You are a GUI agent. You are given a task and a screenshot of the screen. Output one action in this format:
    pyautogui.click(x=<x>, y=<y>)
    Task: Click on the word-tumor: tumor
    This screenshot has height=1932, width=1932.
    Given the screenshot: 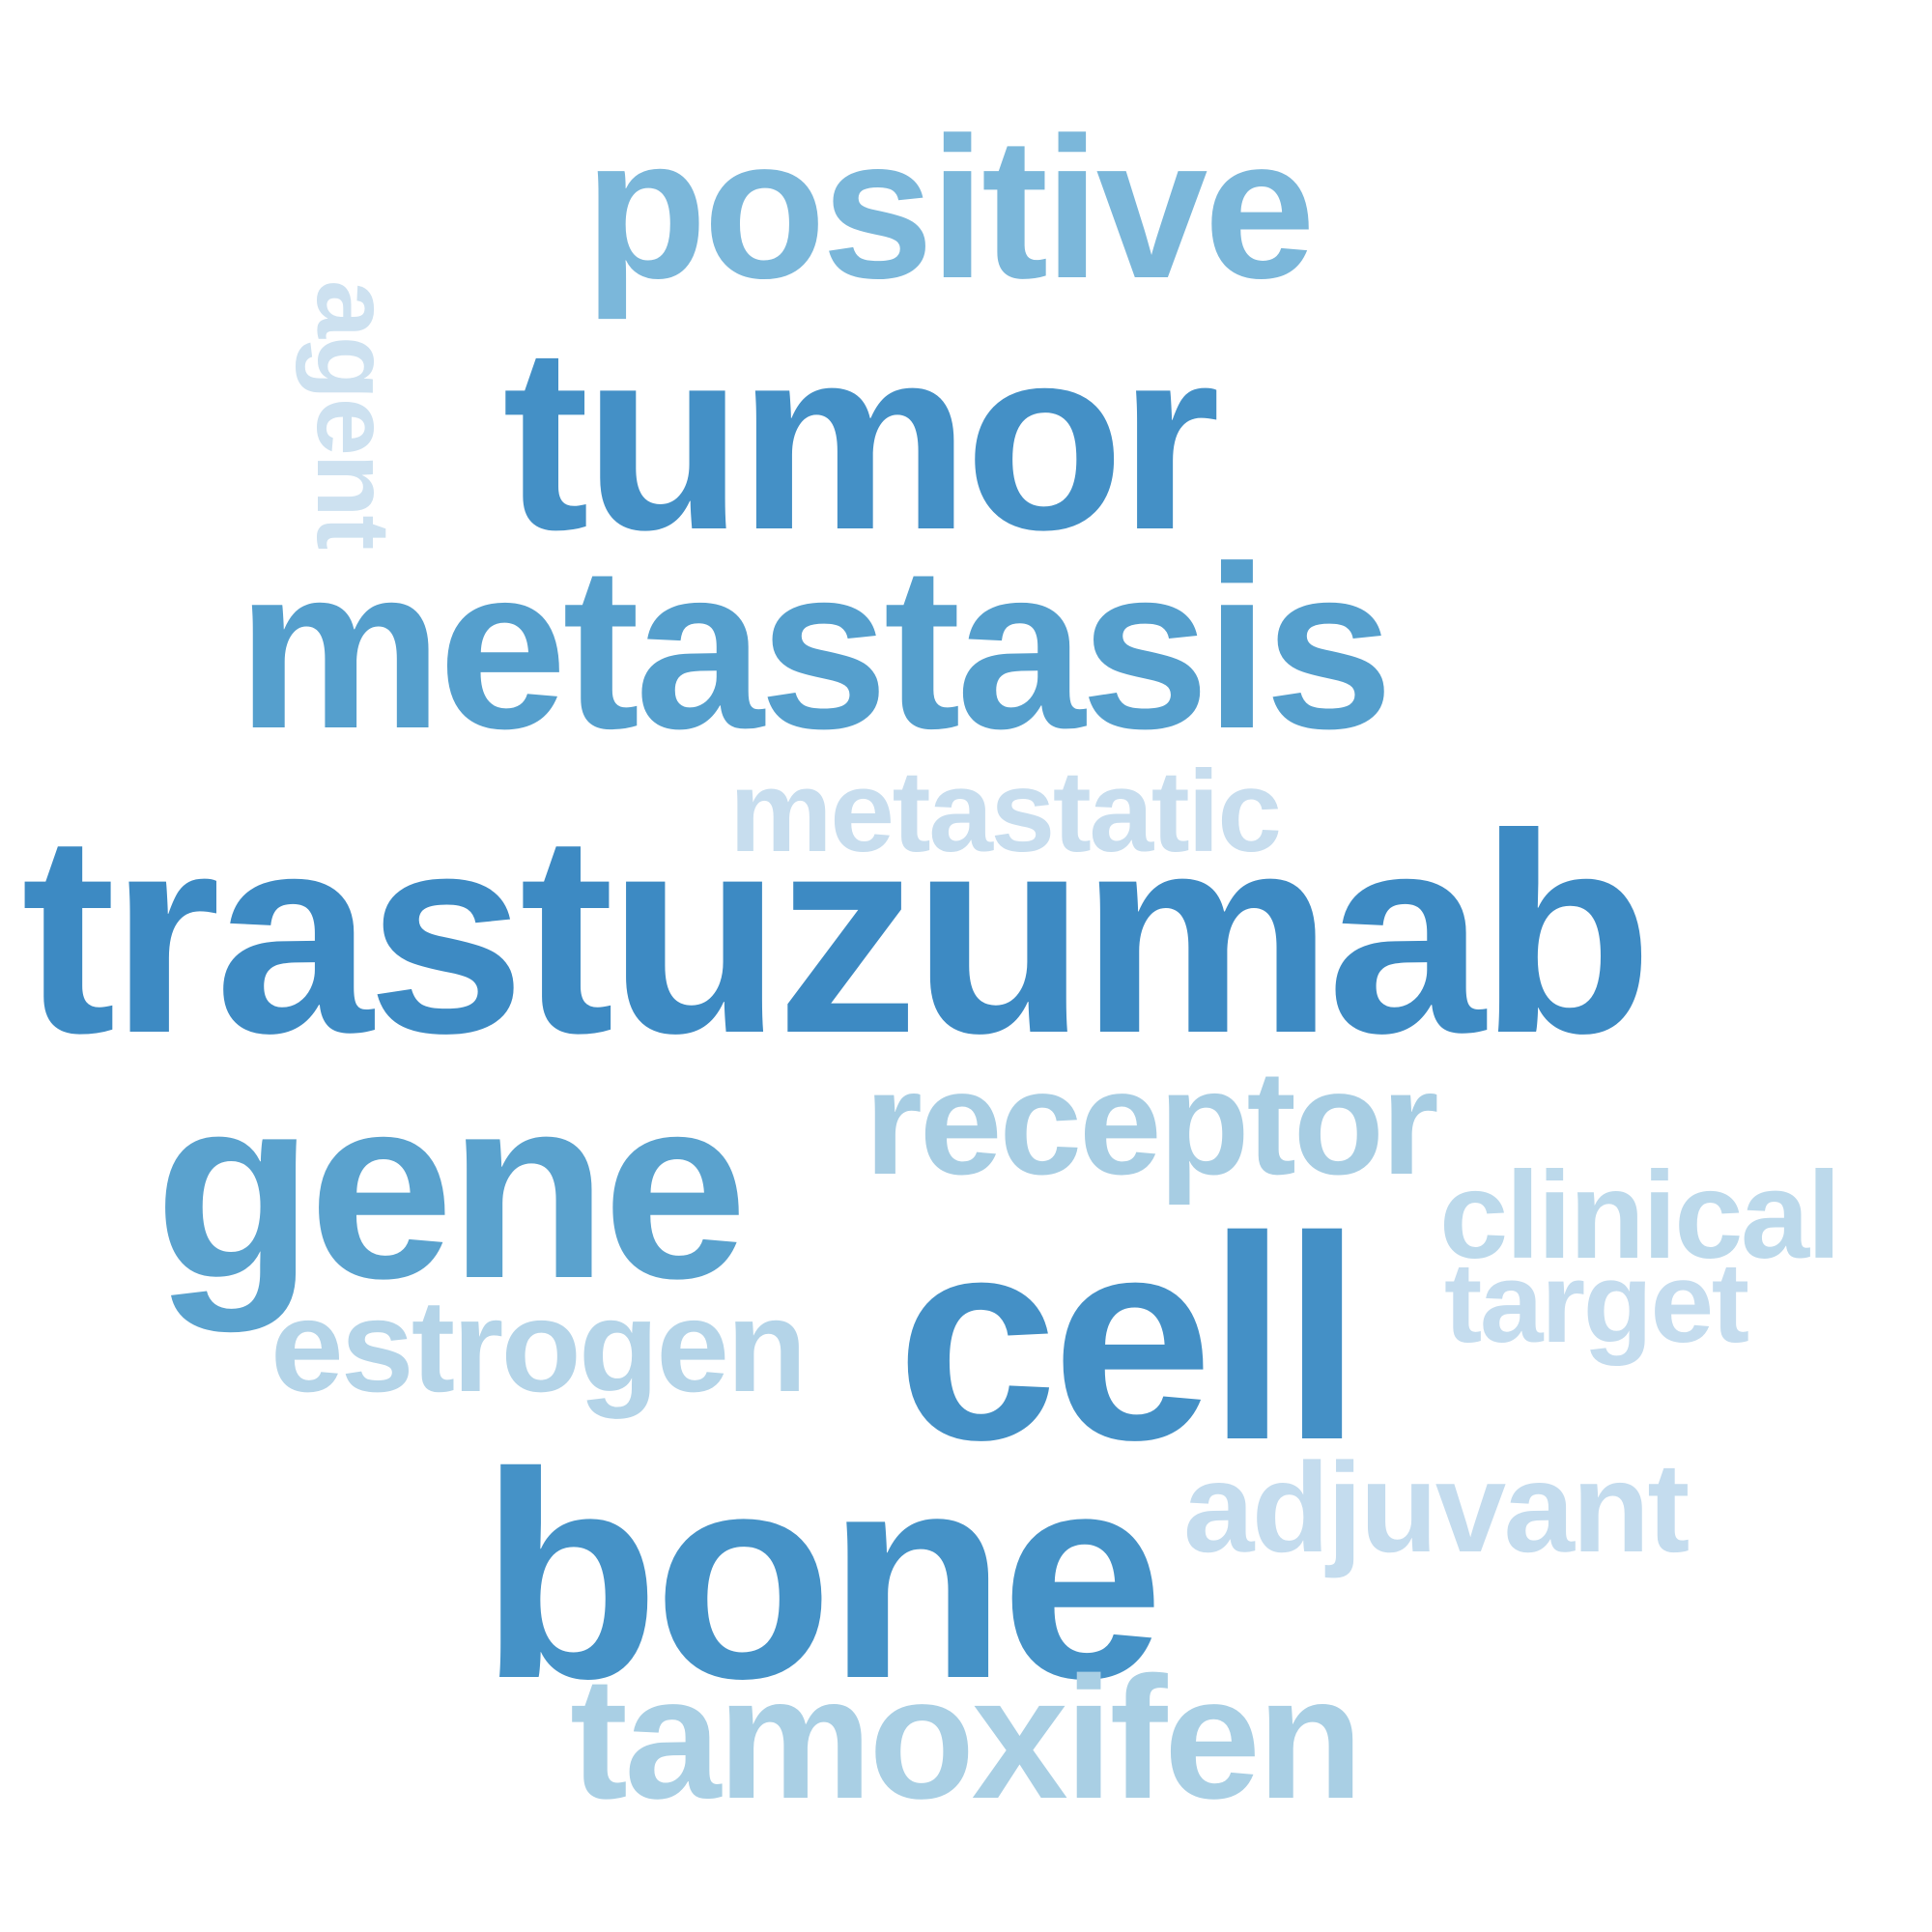 What is the action you would take?
    pyautogui.click(x=861, y=439)
    